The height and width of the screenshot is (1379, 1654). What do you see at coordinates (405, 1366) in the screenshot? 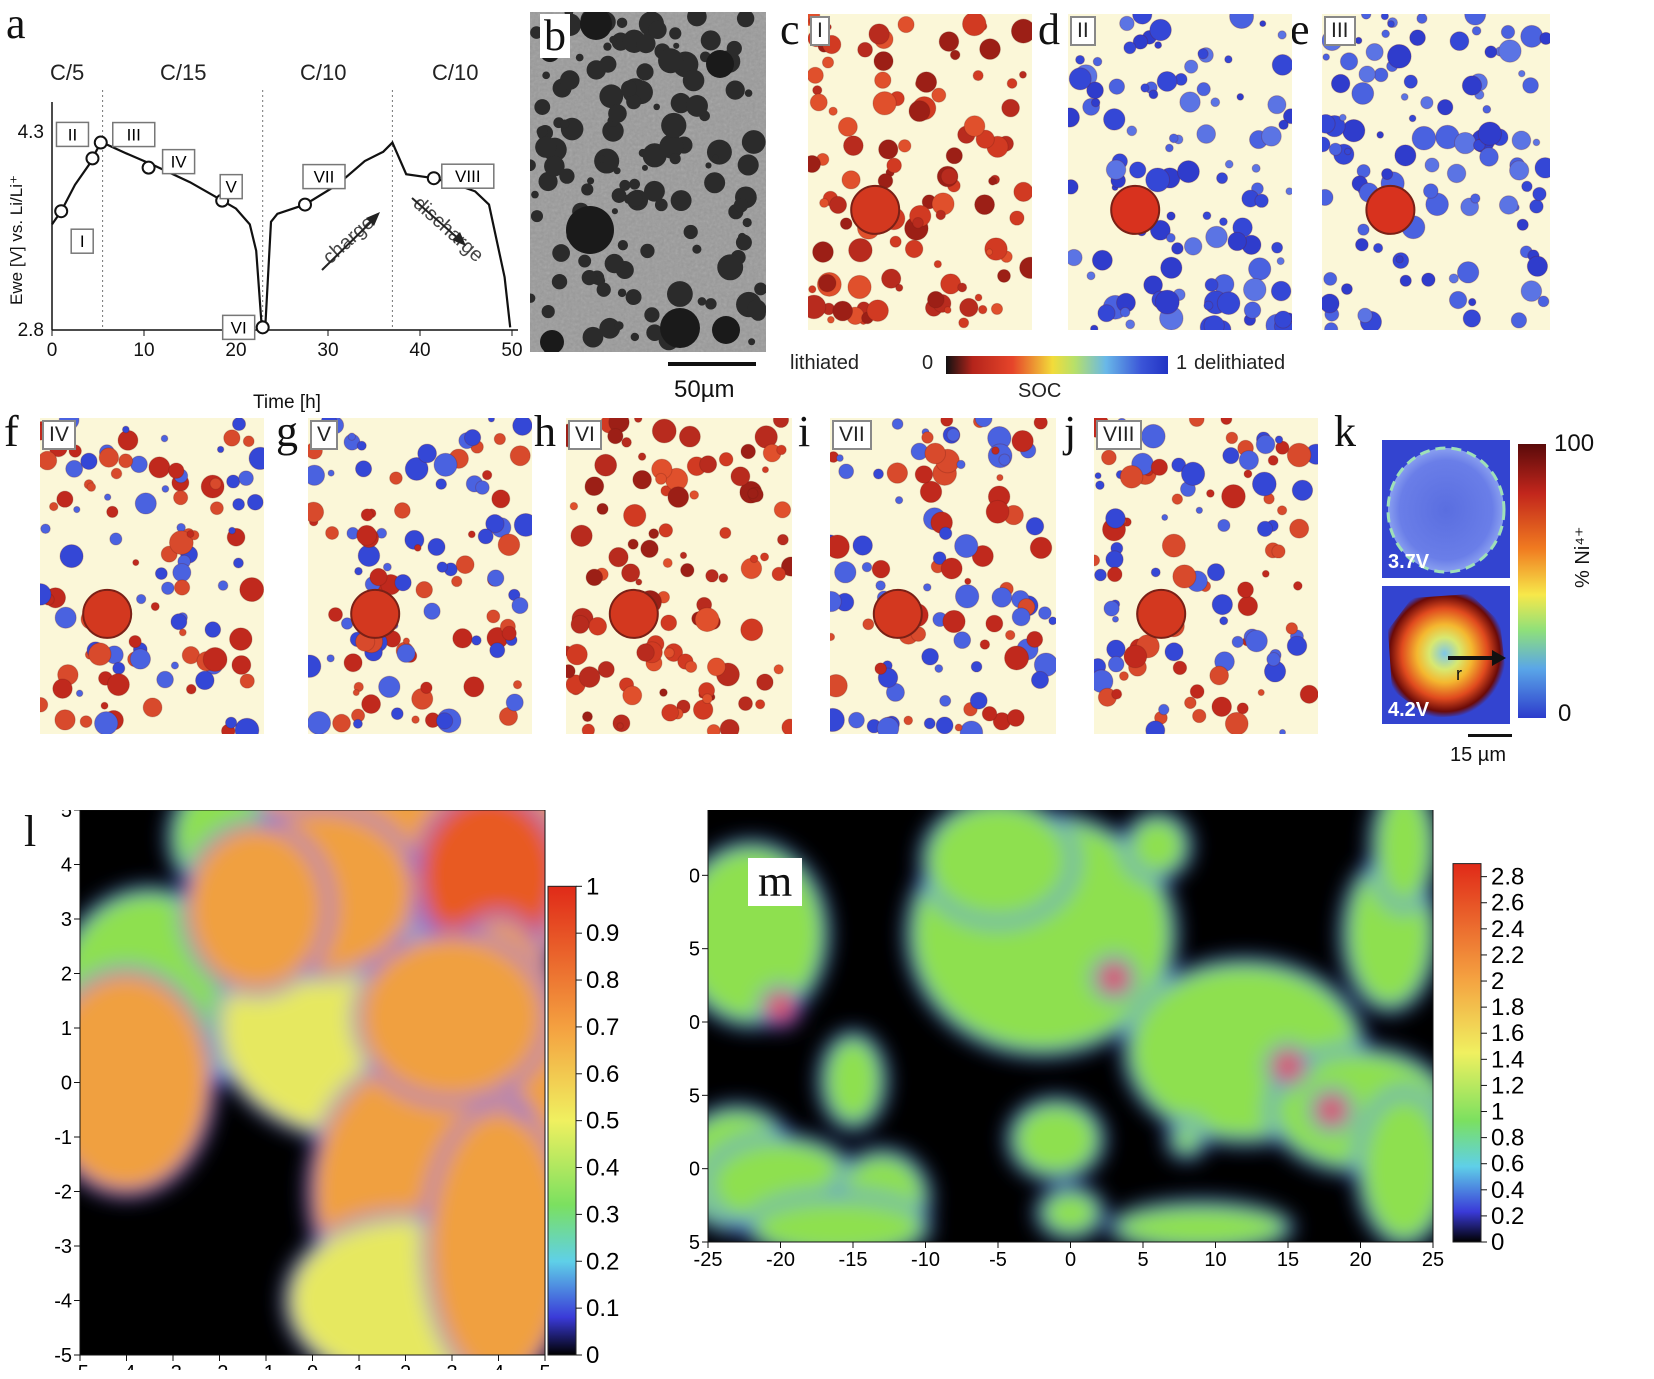
I see `x-tick-label: 2` at bounding box center [405, 1366].